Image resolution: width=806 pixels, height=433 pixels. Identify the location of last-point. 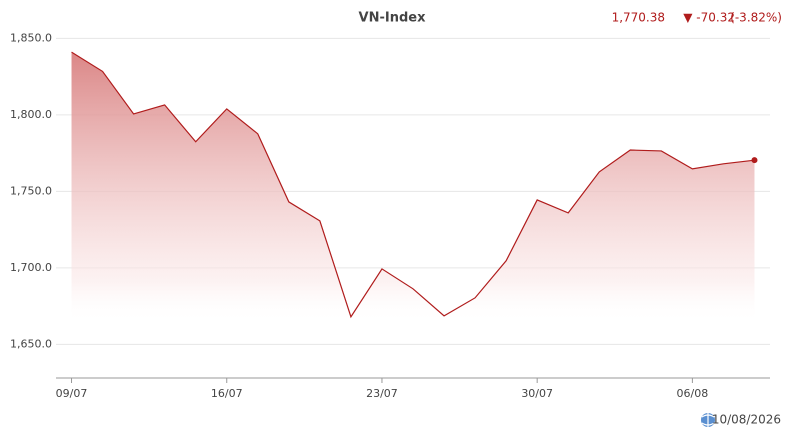
(754, 160).